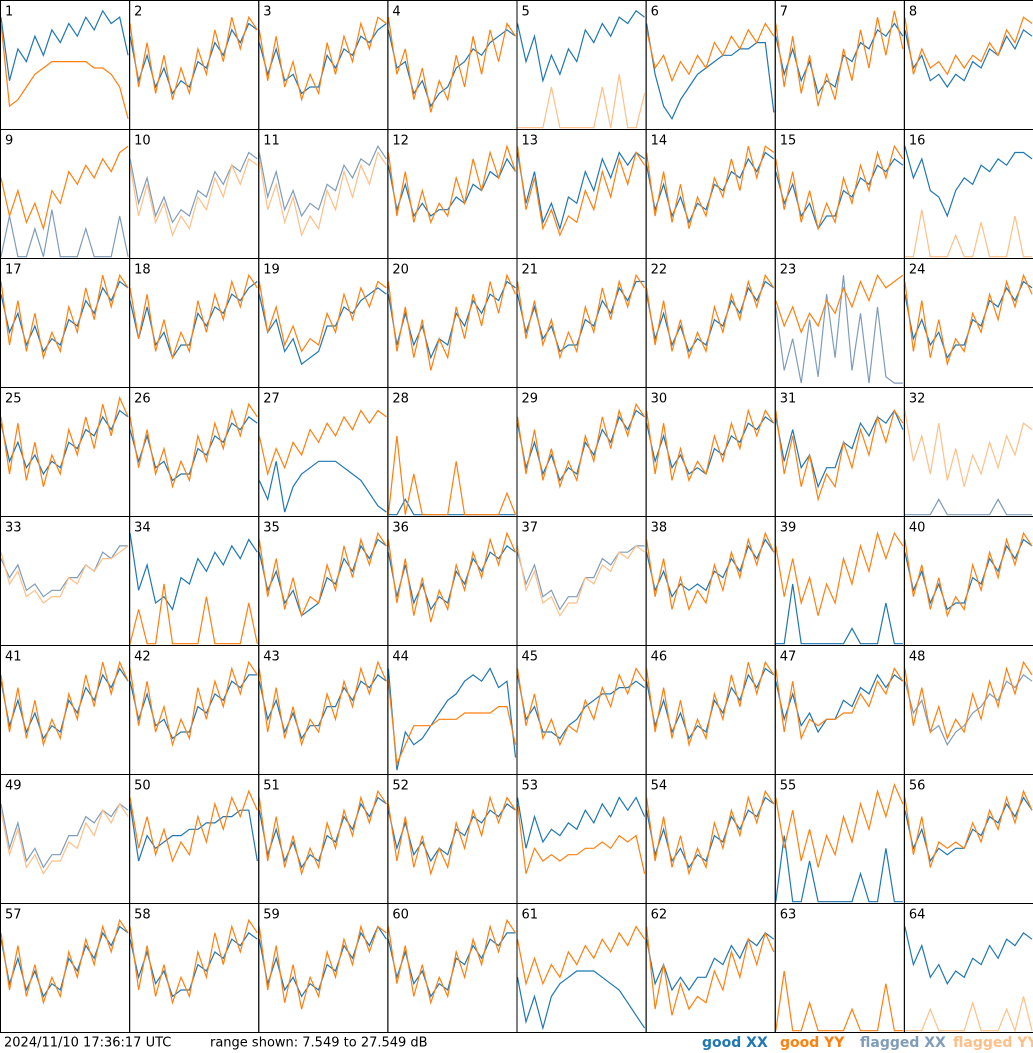 This screenshot has width=1033, height=1053. What do you see at coordinates (271, 141) in the screenshot?
I see `panel-label: 11` at bounding box center [271, 141].